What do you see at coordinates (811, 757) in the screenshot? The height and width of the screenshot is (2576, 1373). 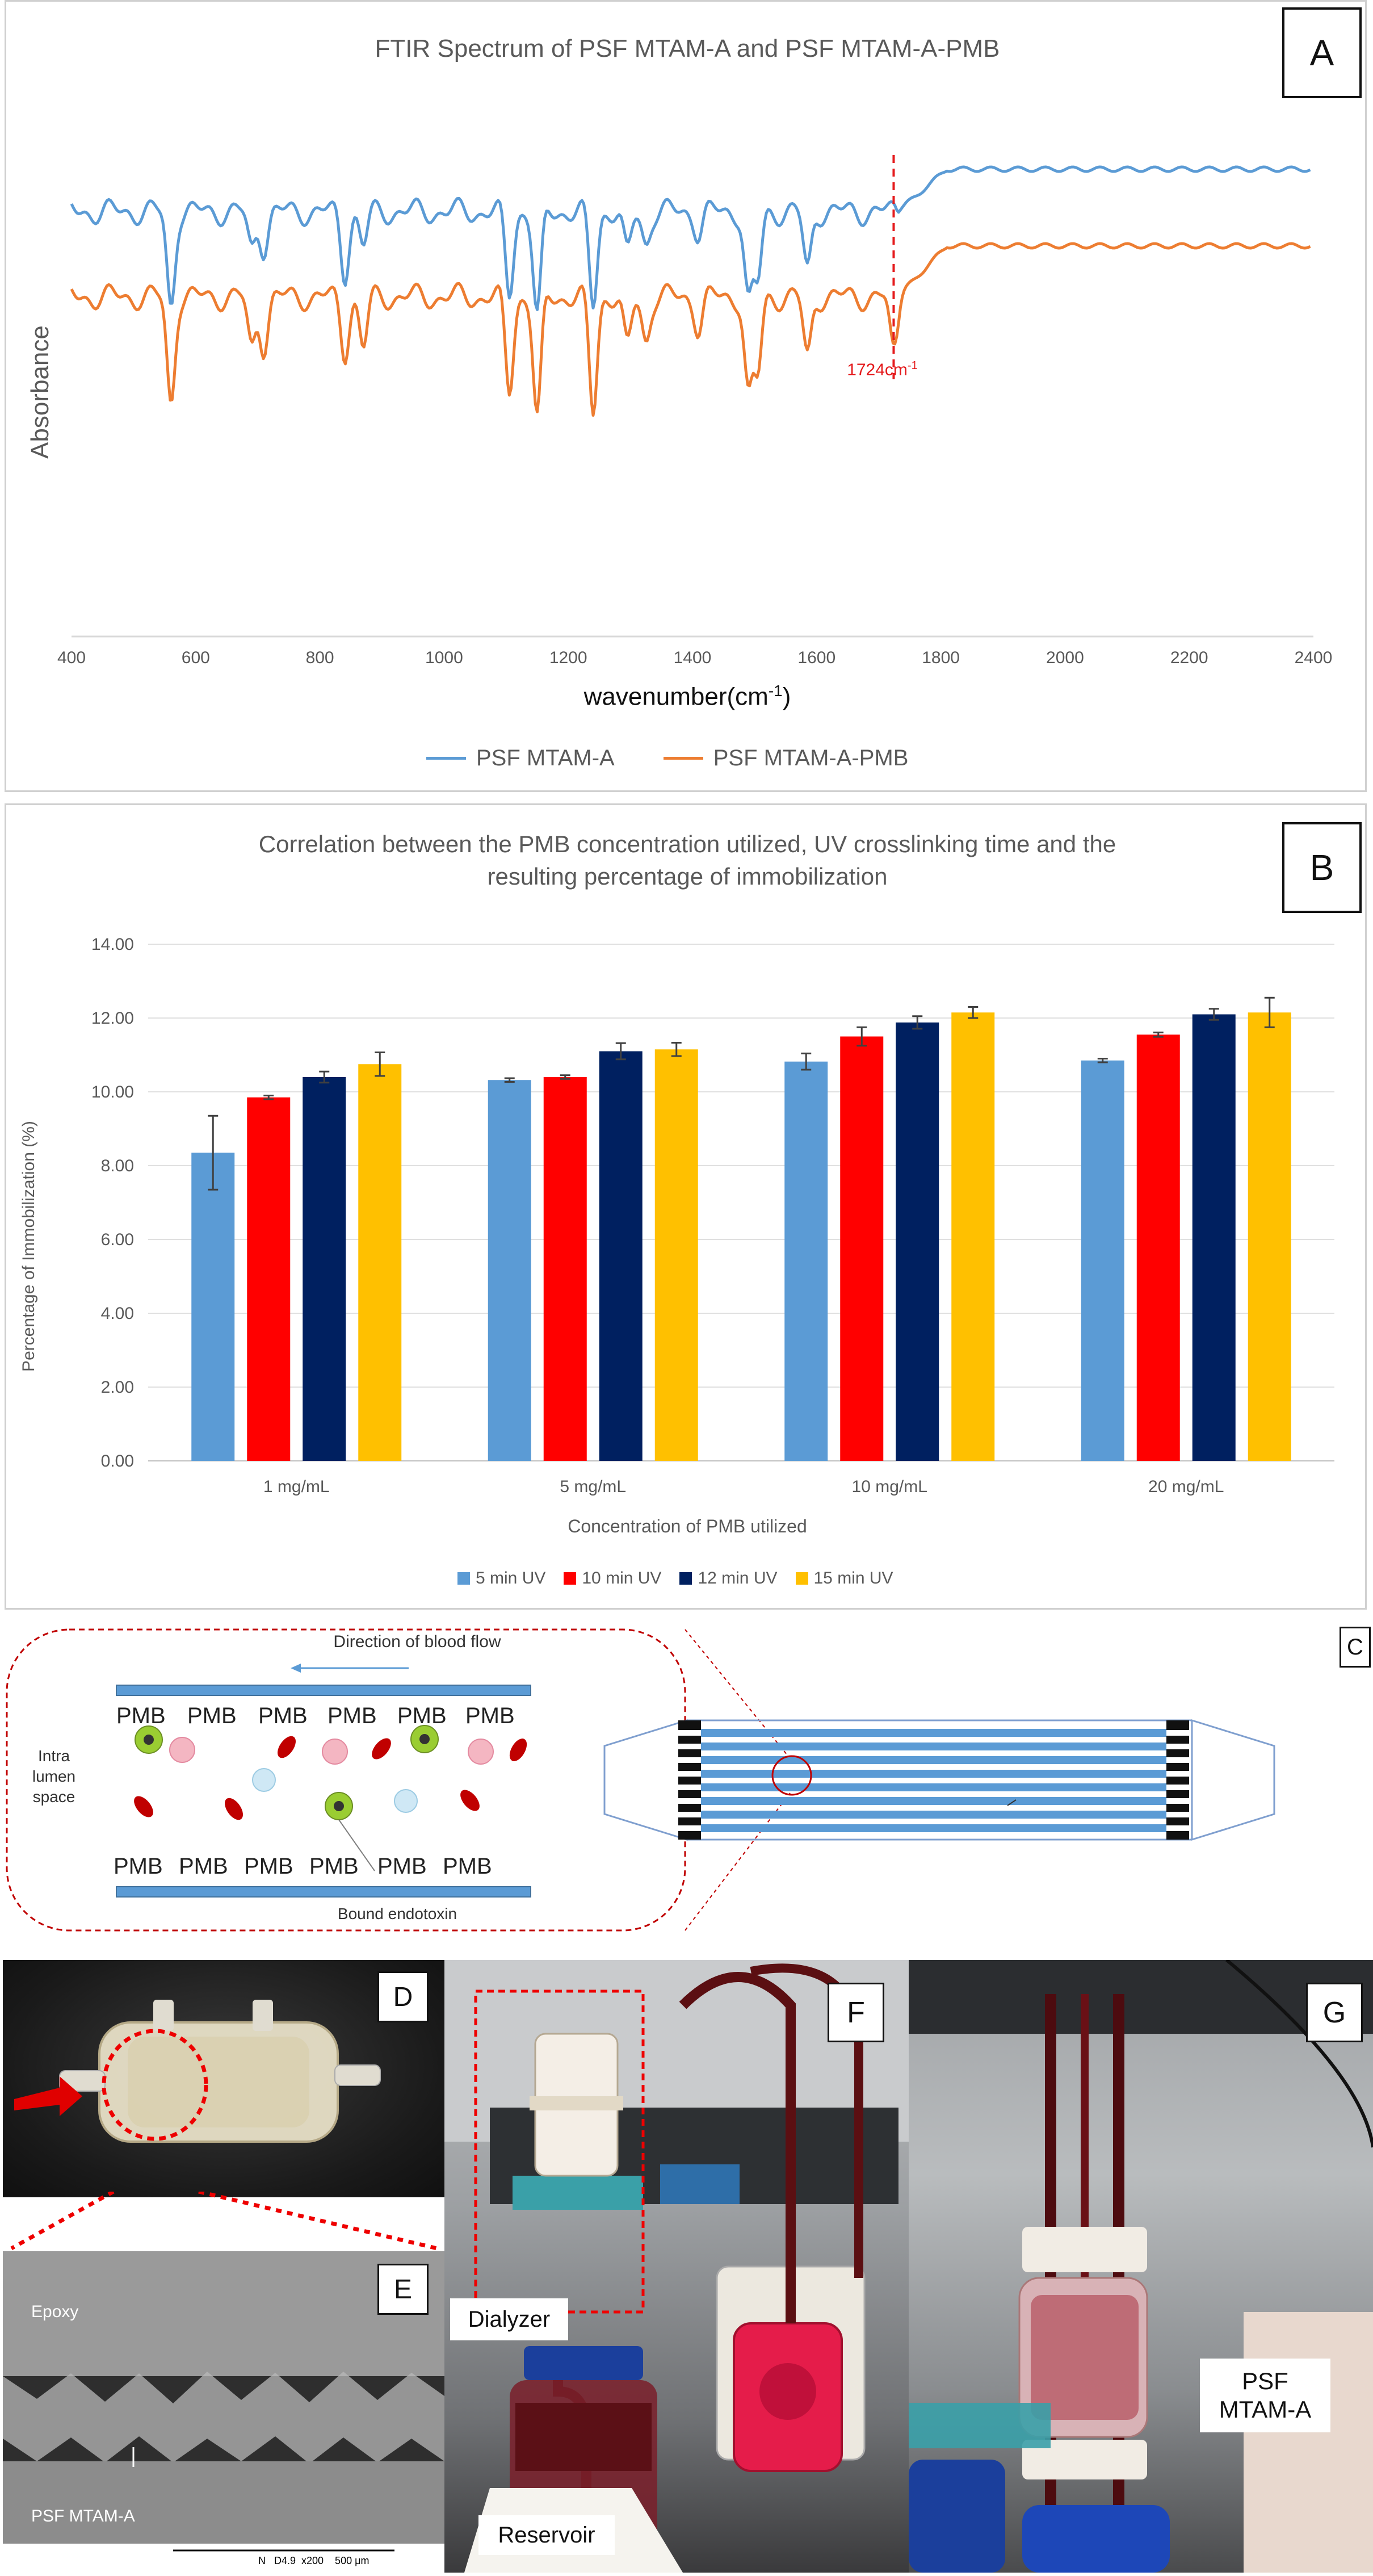 I see `legend-label-psf-mtam-a-pmb: PSF MTAM-A-PMB` at bounding box center [811, 757].